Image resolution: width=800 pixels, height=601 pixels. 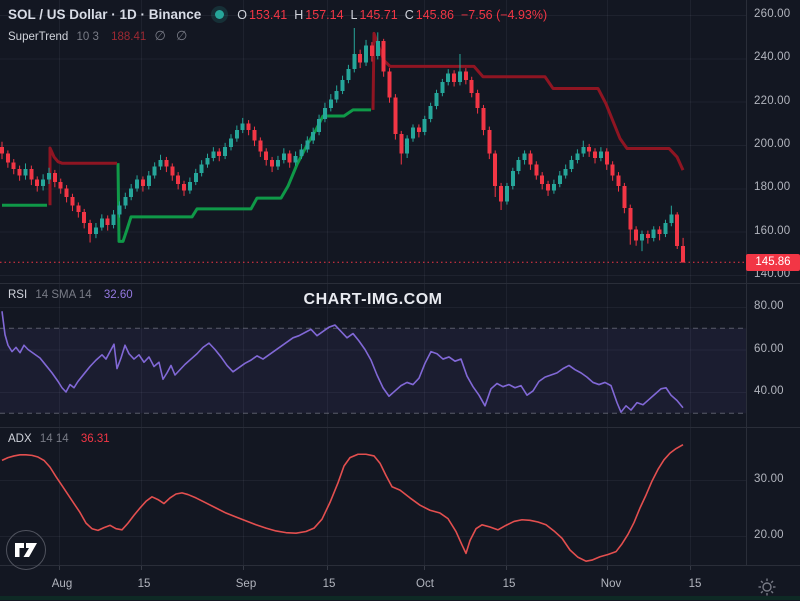 I want to click on tradingview-logo-glyph, so click(x=26, y=550).